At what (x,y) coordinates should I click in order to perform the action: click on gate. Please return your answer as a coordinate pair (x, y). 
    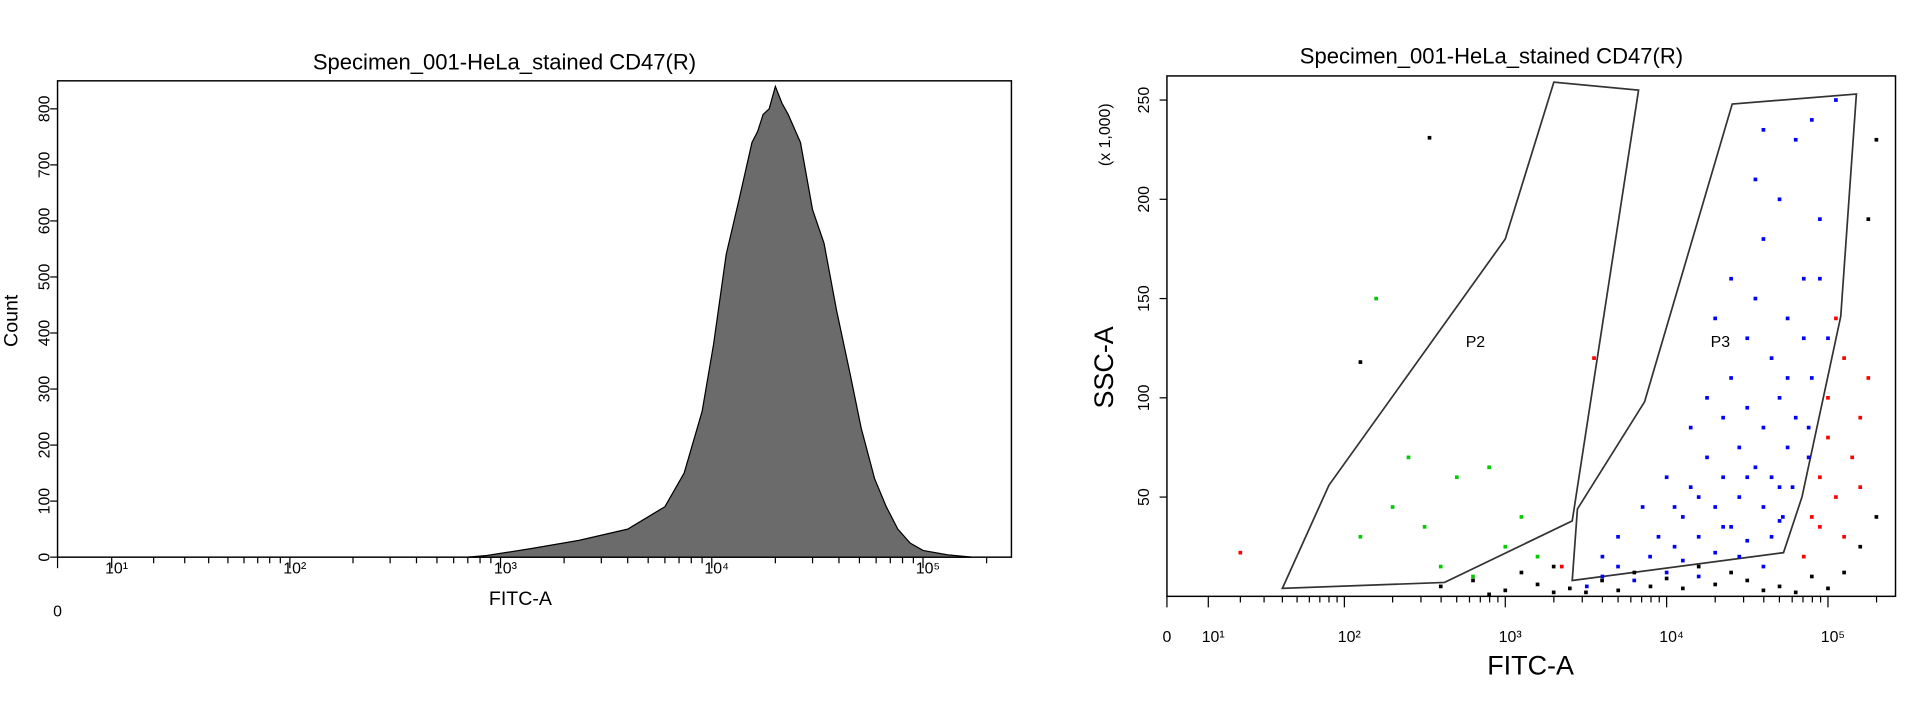
    Looking at the image, I should click on (1460, 335).